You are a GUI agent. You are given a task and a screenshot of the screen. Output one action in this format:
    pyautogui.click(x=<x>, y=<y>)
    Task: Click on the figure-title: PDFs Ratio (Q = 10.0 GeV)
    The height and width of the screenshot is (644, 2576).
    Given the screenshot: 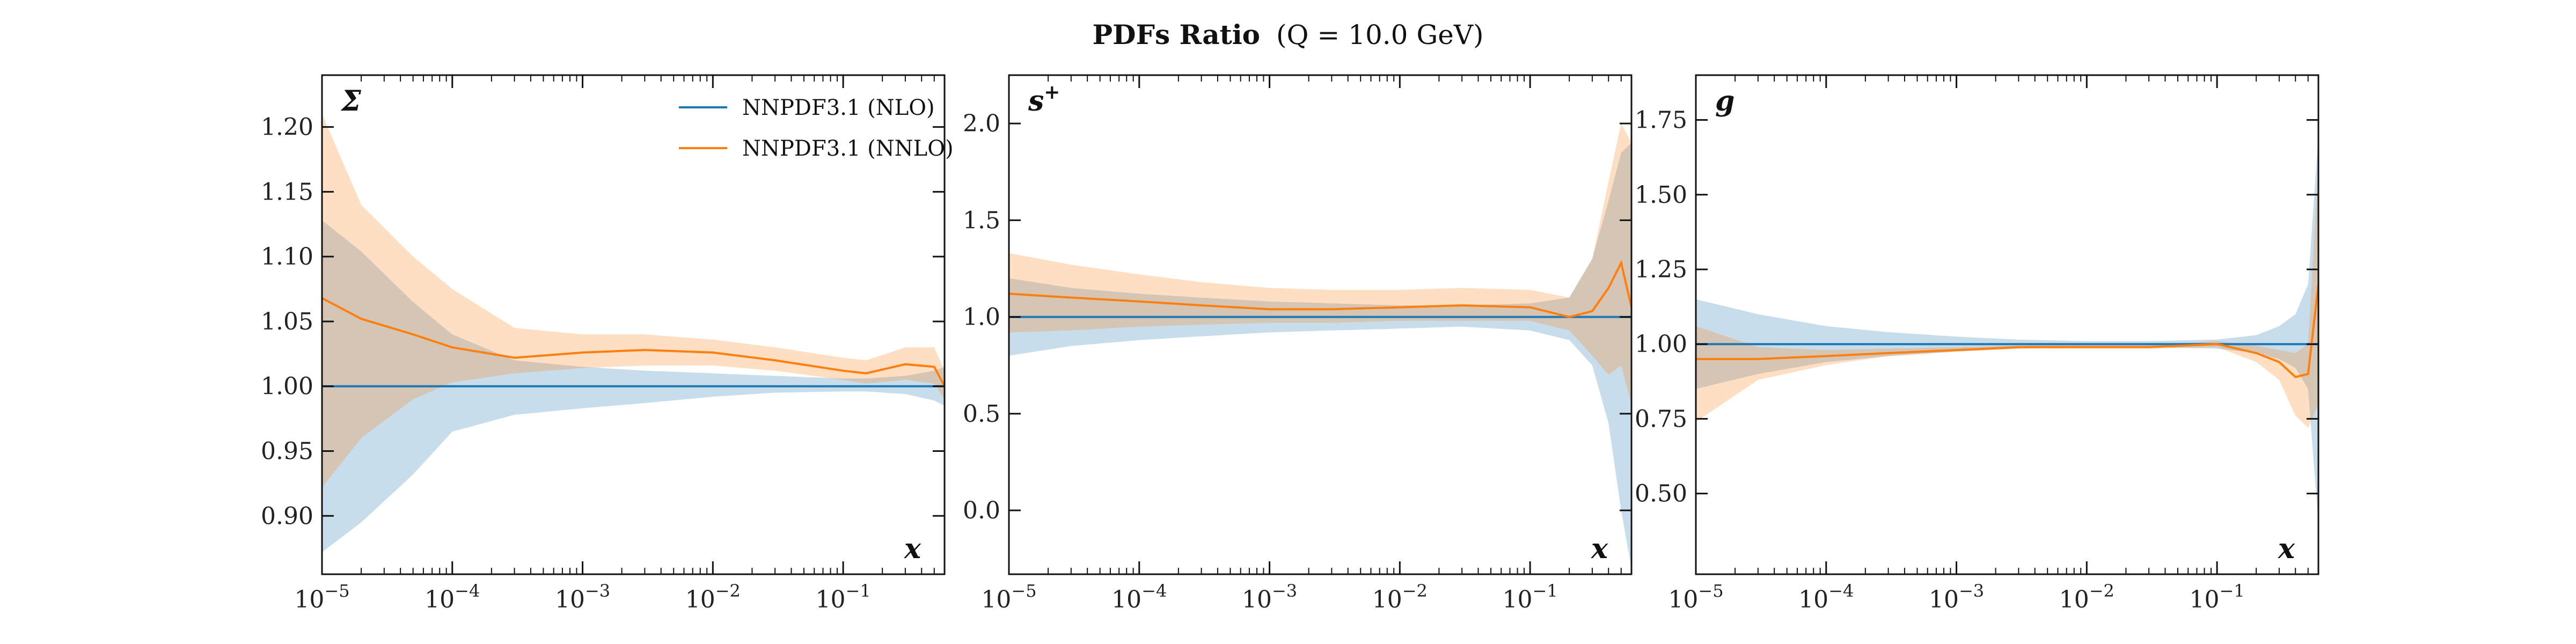 What is the action you would take?
    pyautogui.click(x=1287, y=34)
    